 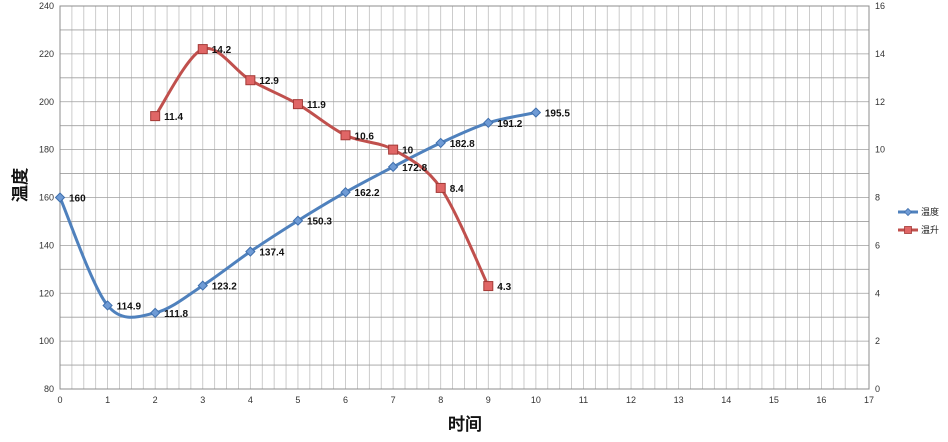 I want to click on x-axis-title: 时间, so click(x=465, y=424).